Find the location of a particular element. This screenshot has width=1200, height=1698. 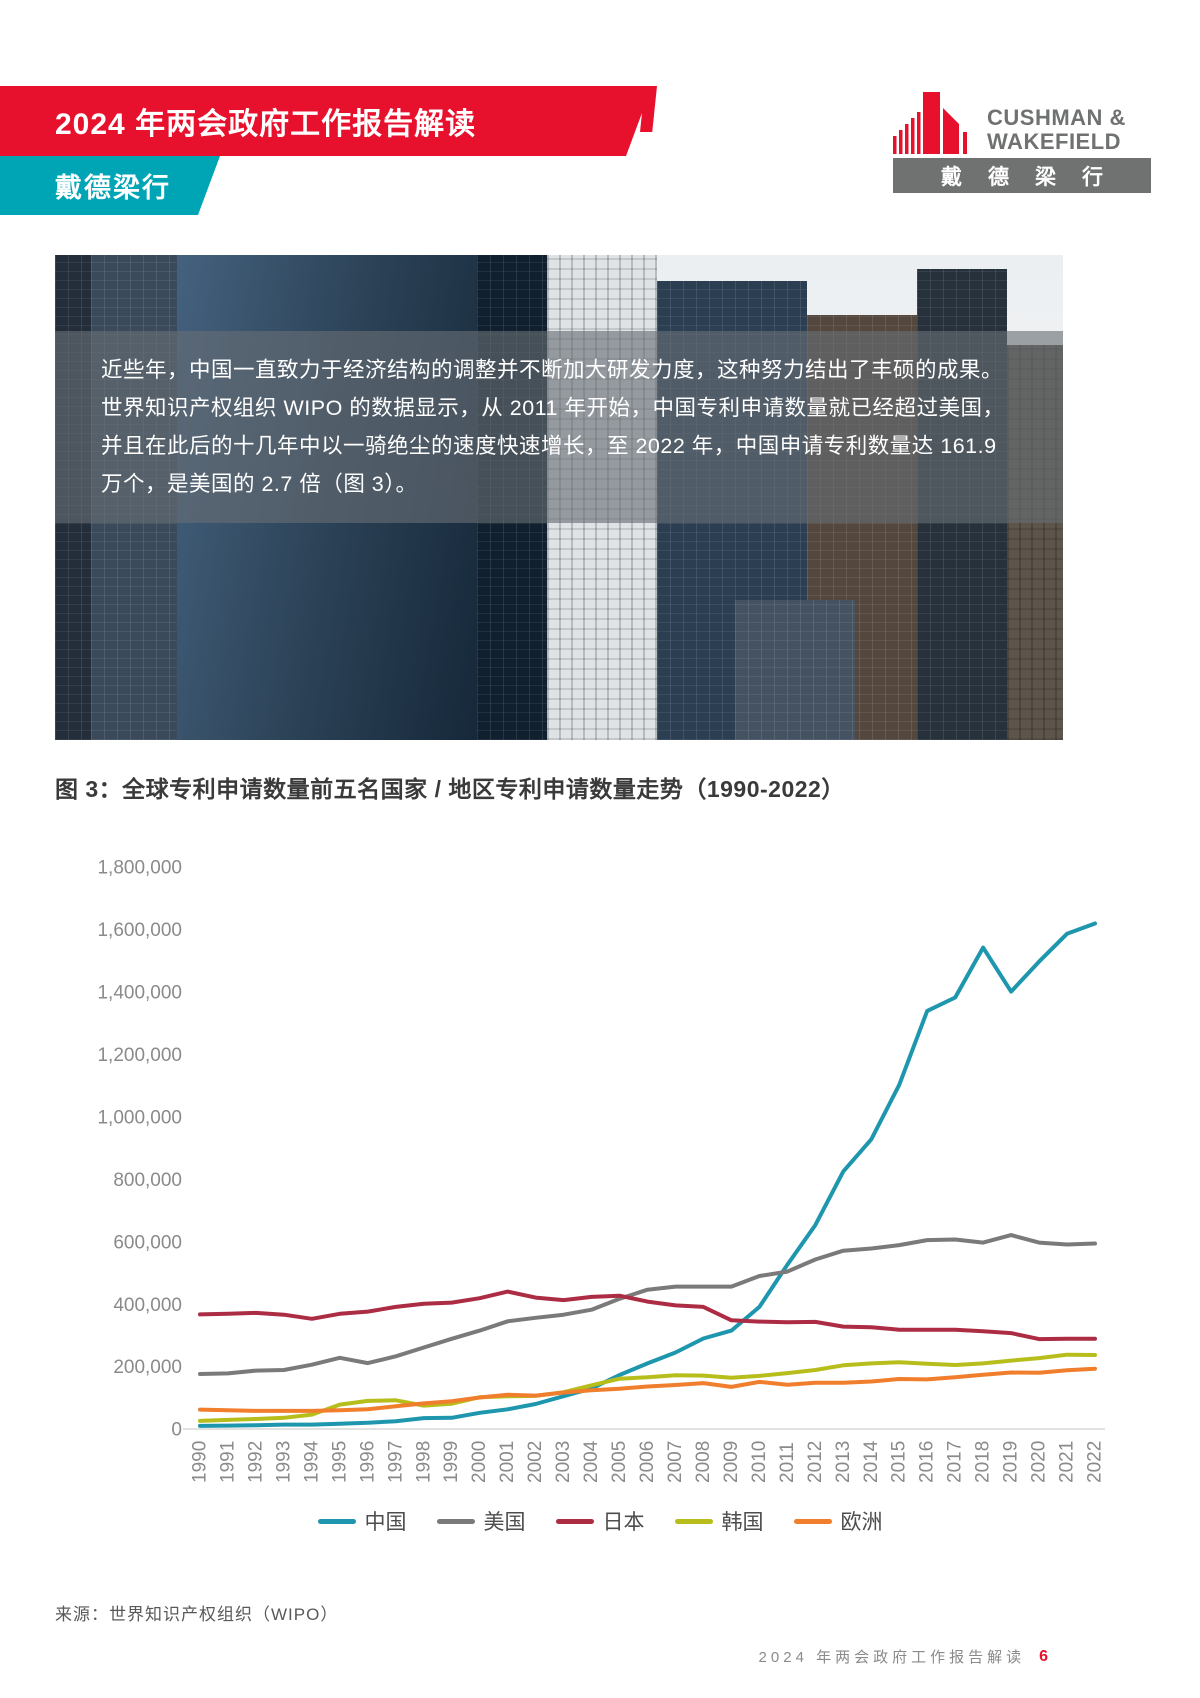

legend-item-korea: 韩国 is located at coordinates (719, 1521).